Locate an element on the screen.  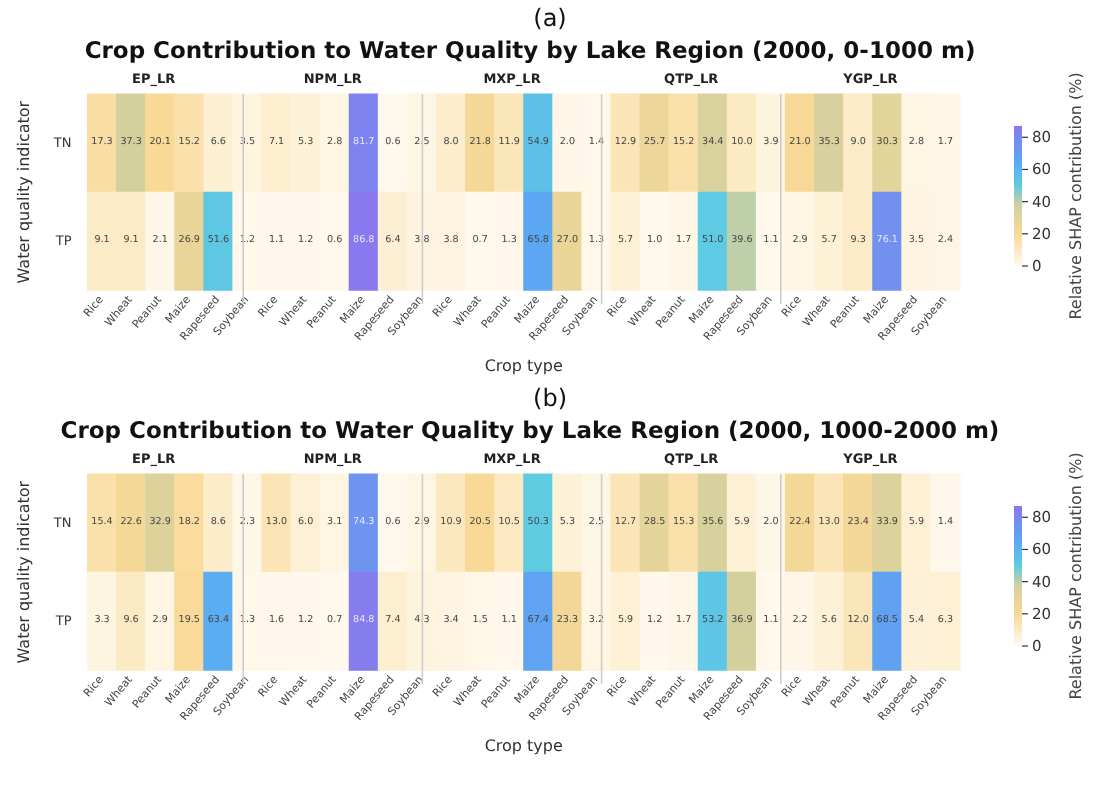
text: Crop Contribution to Water Quality by Lake Region (2000, 0-1000 m) is located at coordinates (530, 50).